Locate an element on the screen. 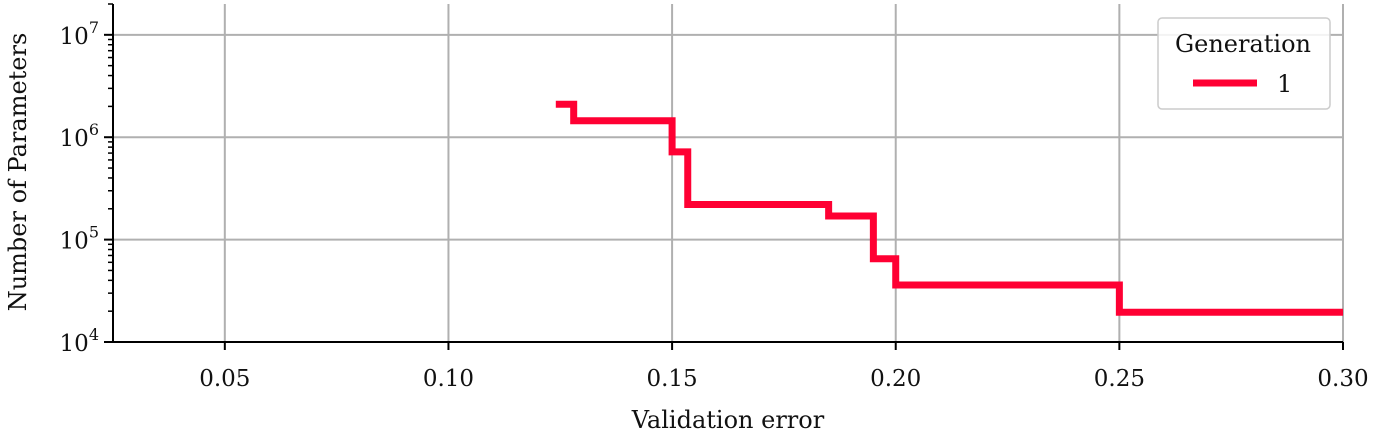 Image resolution: width=1379 pixels, height=440 pixels. x-tick-label: 0.30 is located at coordinates (1342, 379).